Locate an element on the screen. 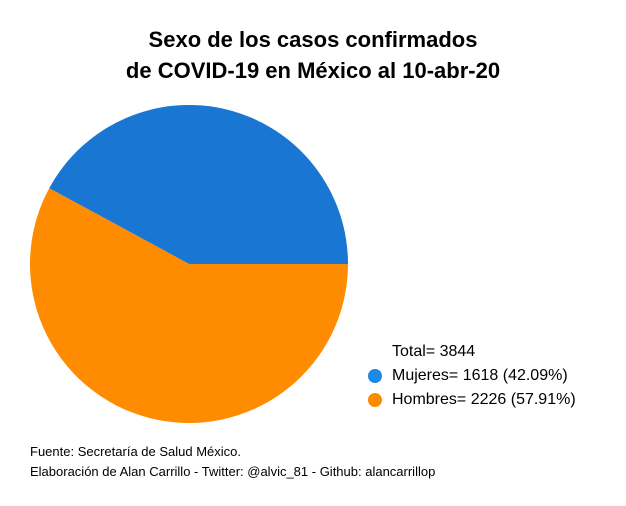 This screenshot has height=506, width=626. legend-total: Total= 3844 is located at coordinates (434, 351).